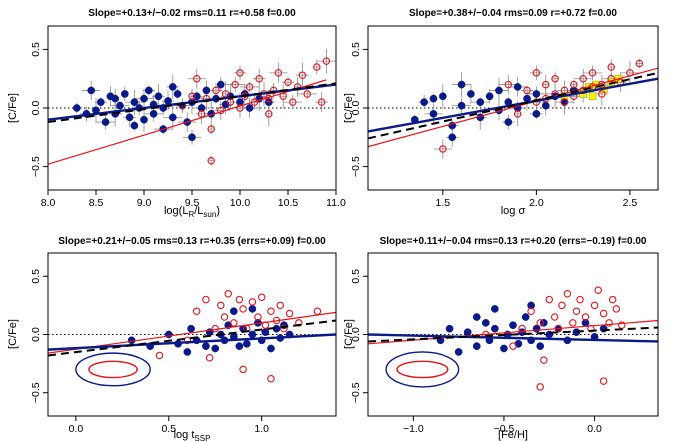 The image size is (687, 442). What do you see at coordinates (504, 429) in the screenshot?
I see `x-tick-label: −0.5` at bounding box center [504, 429].